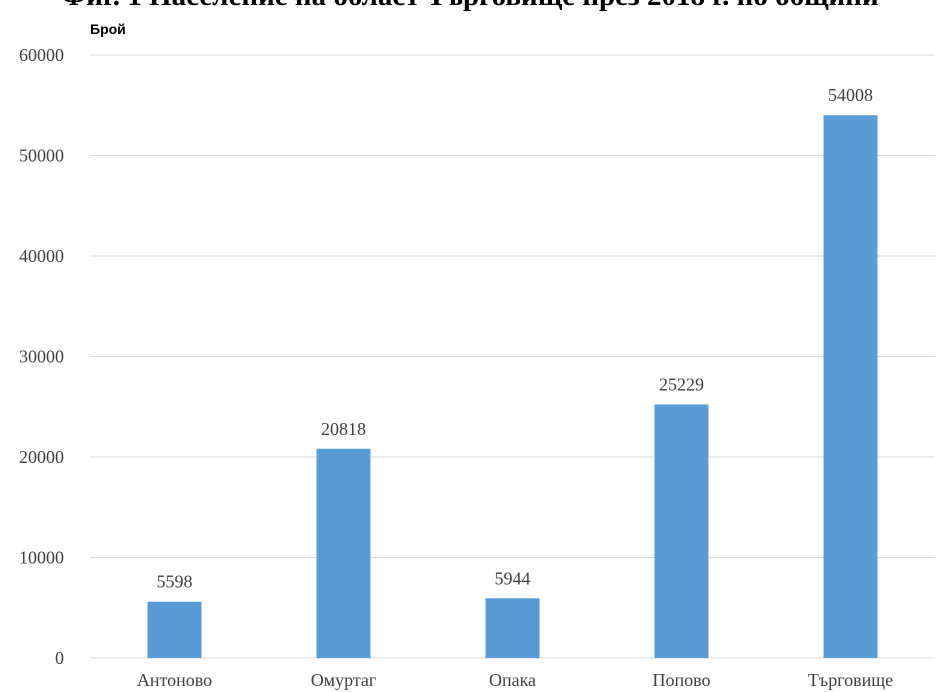 This screenshot has height=692, width=940. I want to click on x-tick-label: Омуртаг, so click(344, 680).